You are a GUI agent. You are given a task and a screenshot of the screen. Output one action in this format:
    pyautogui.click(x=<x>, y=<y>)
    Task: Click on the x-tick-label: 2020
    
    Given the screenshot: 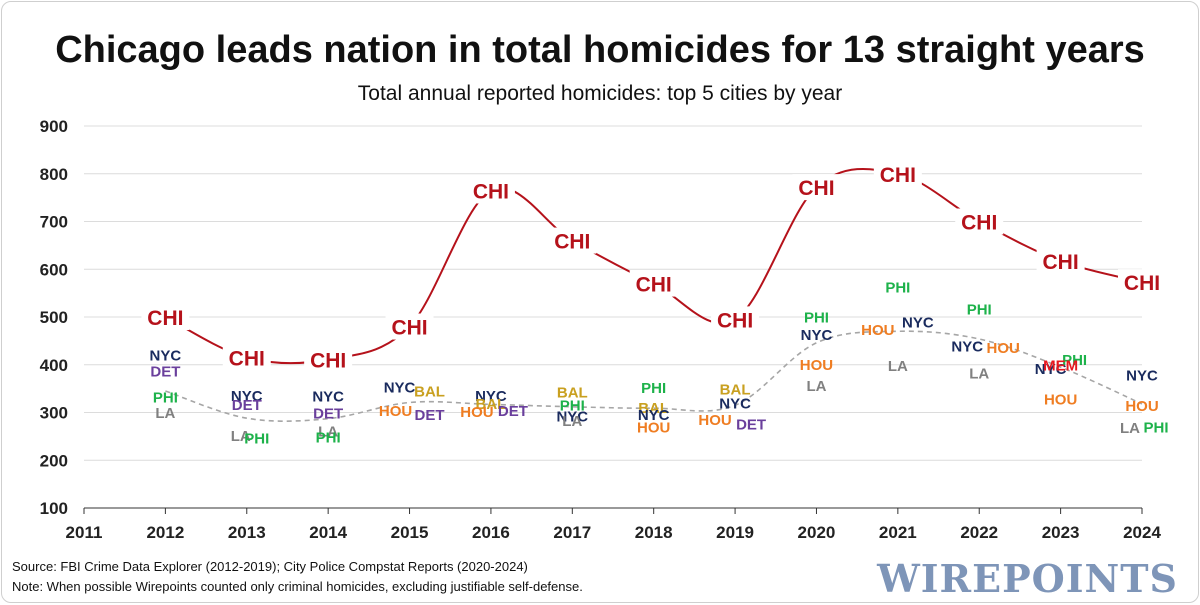 What is the action you would take?
    pyautogui.click(x=817, y=532)
    